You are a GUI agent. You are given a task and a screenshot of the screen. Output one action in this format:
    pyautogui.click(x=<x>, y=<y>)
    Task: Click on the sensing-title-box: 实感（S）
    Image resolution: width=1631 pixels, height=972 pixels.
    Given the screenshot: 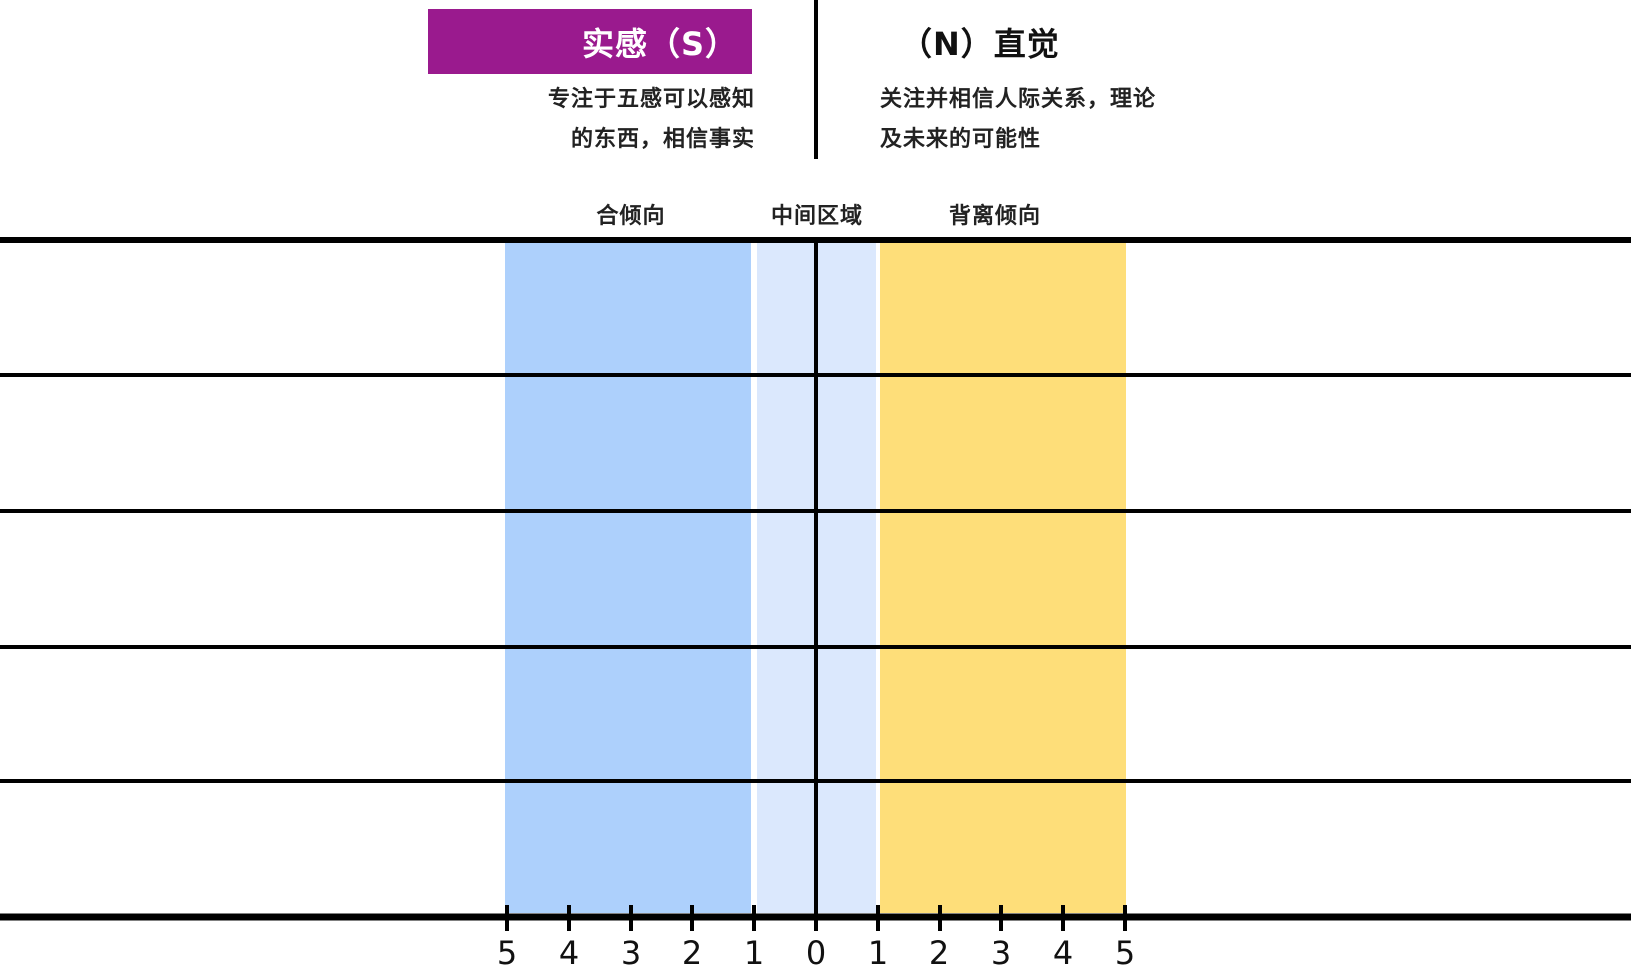 What is the action you would take?
    pyautogui.click(x=590, y=41)
    